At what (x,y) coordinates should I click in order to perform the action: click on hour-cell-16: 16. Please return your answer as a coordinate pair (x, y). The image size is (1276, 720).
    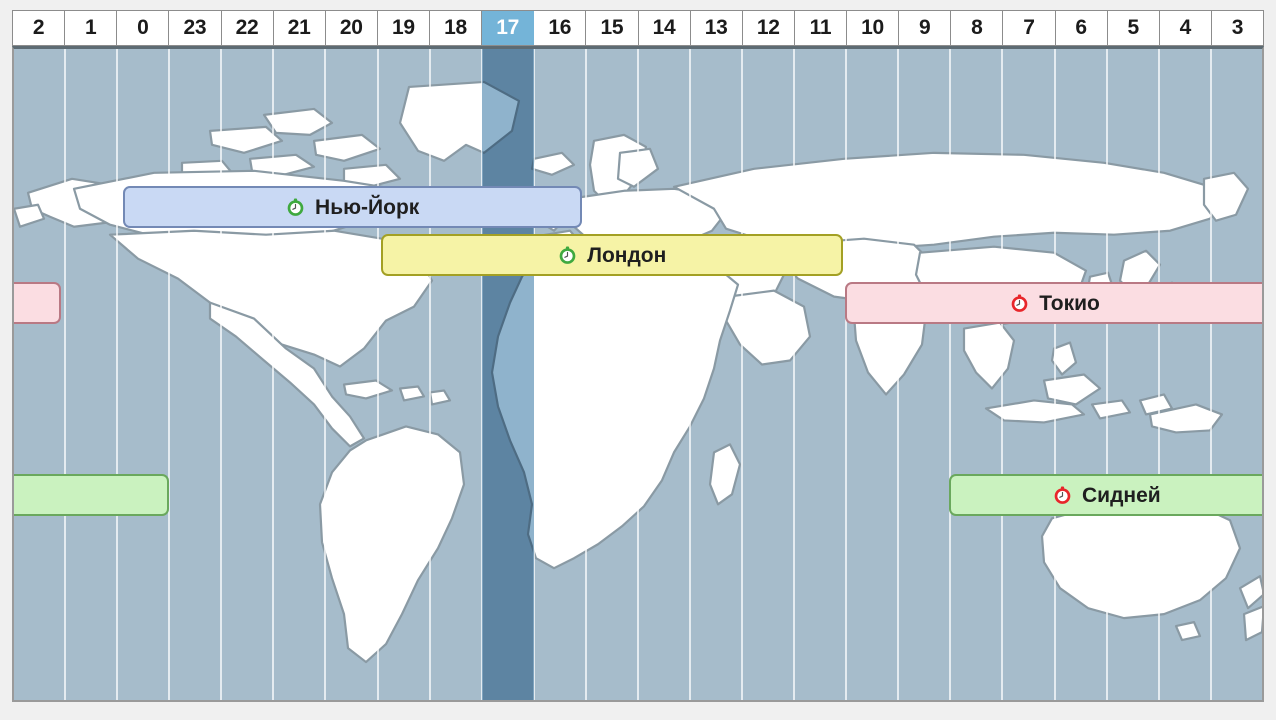
    Looking at the image, I should click on (560, 28).